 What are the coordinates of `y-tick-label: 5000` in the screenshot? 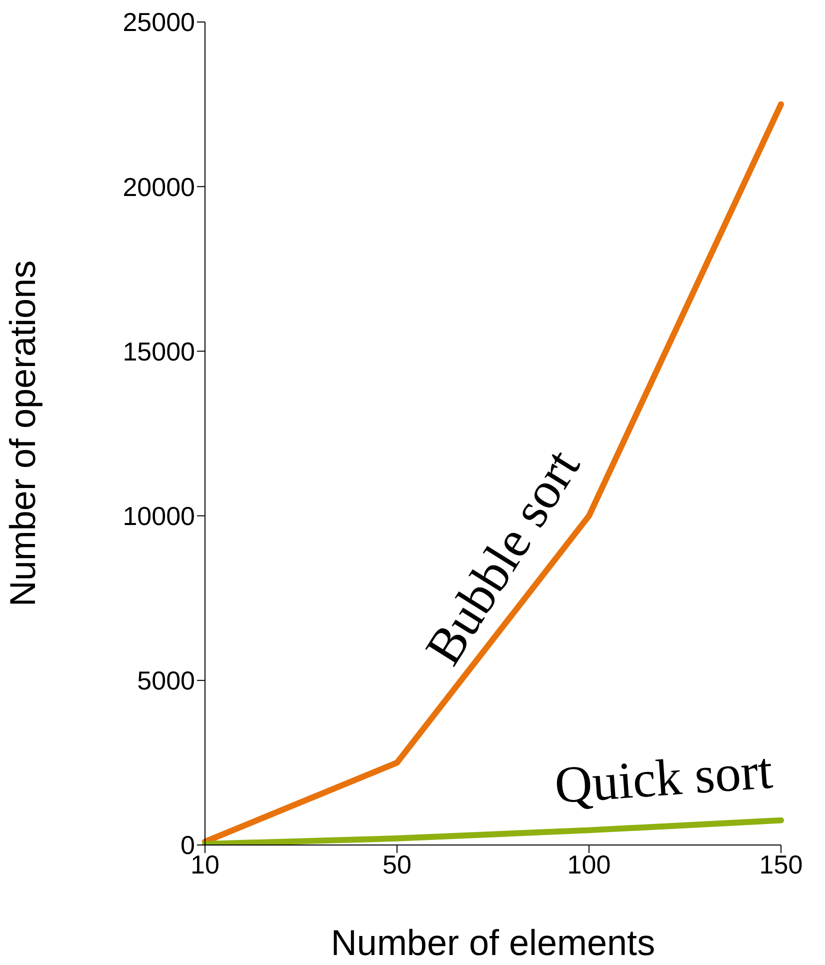 It's located at (166, 681).